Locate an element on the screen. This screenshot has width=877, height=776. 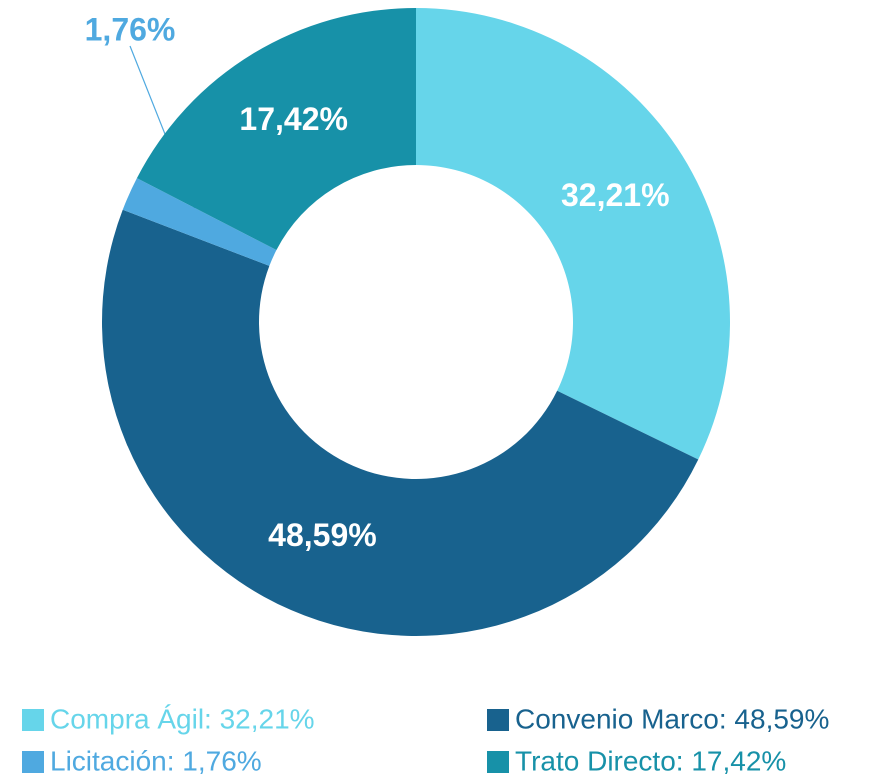
slice is located at coordinates (276, 129).